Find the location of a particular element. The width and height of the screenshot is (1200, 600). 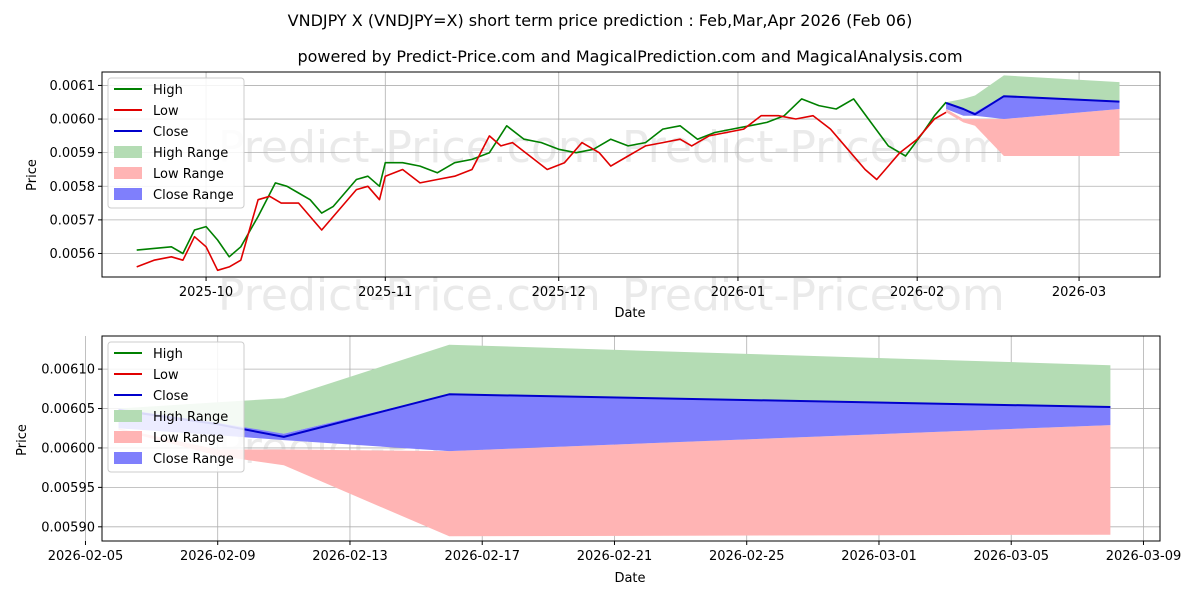

x-tick-label: 2026-02-25 is located at coordinates (747, 556).